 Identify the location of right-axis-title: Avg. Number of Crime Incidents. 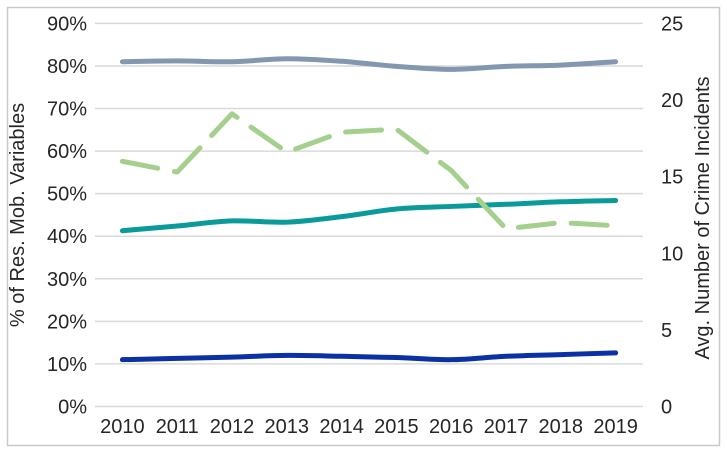
(703, 217).